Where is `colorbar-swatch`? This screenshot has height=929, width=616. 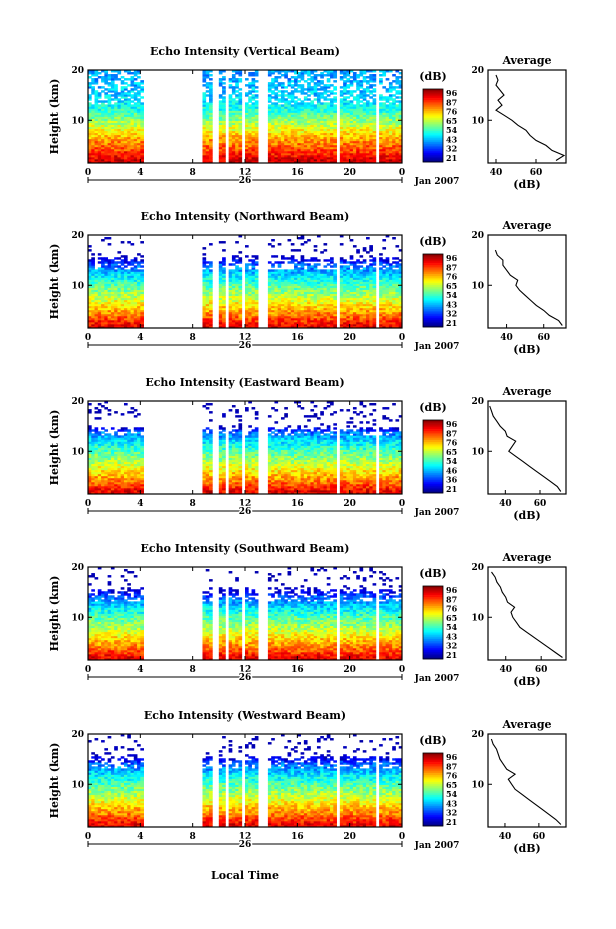
colorbar-swatch is located at coordinates (433, 117).